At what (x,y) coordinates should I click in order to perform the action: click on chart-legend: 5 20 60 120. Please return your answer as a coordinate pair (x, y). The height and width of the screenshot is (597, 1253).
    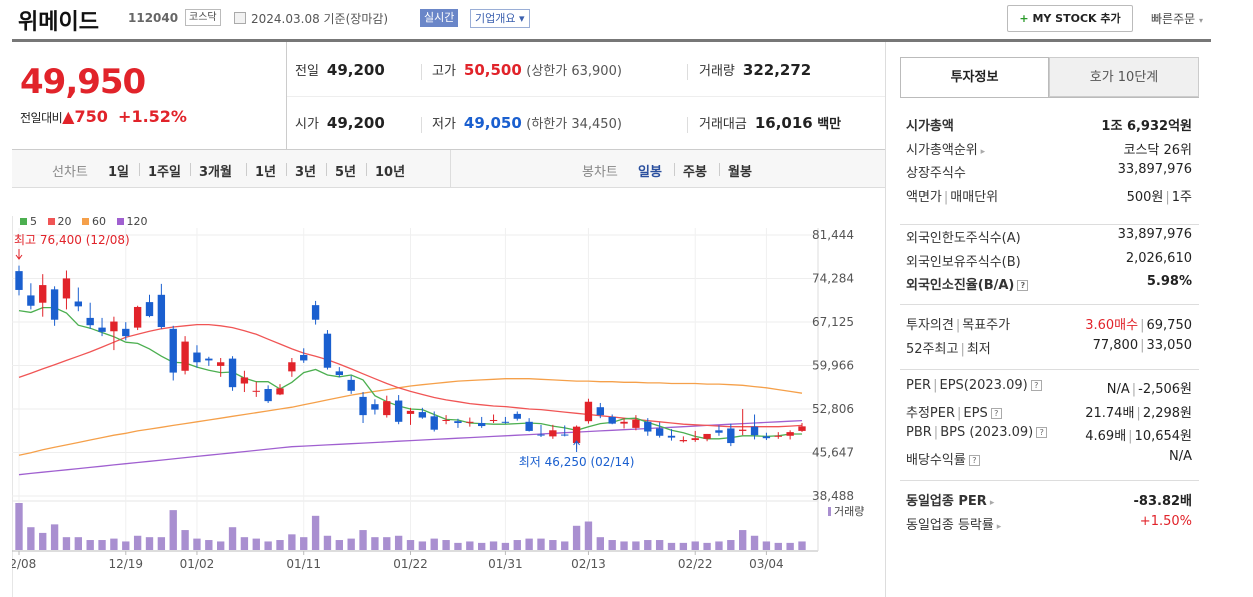
    Looking at the image, I should click on (87, 221).